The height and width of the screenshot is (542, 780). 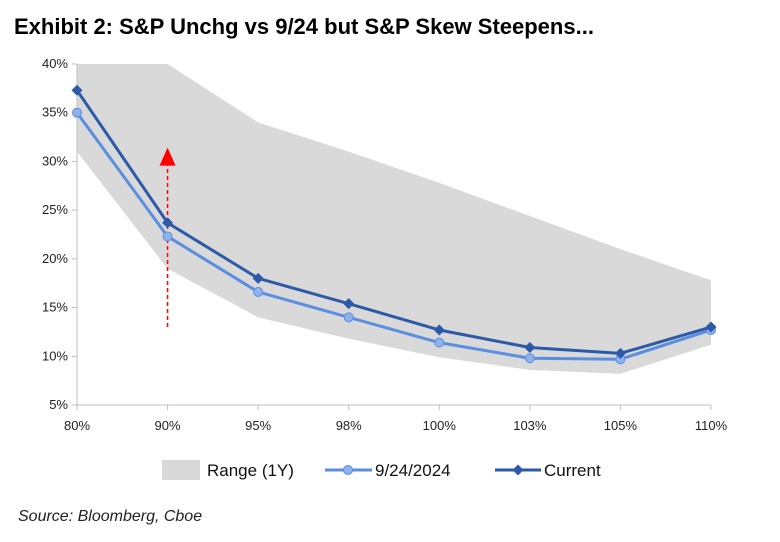 What do you see at coordinates (621, 425) in the screenshot?
I see `x-tick-label: 105%` at bounding box center [621, 425].